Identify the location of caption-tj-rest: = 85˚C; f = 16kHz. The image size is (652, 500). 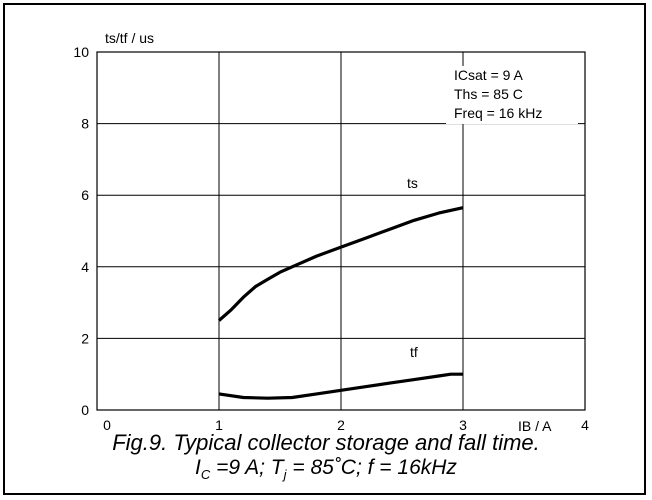
(371, 467).